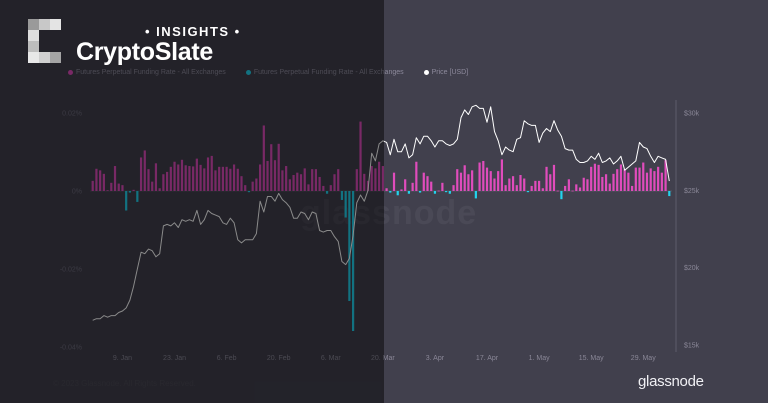 The width and height of the screenshot is (768, 403). What do you see at coordinates (692, 191) in the screenshot?
I see `y-right-tick-label: $25k` at bounding box center [692, 191].